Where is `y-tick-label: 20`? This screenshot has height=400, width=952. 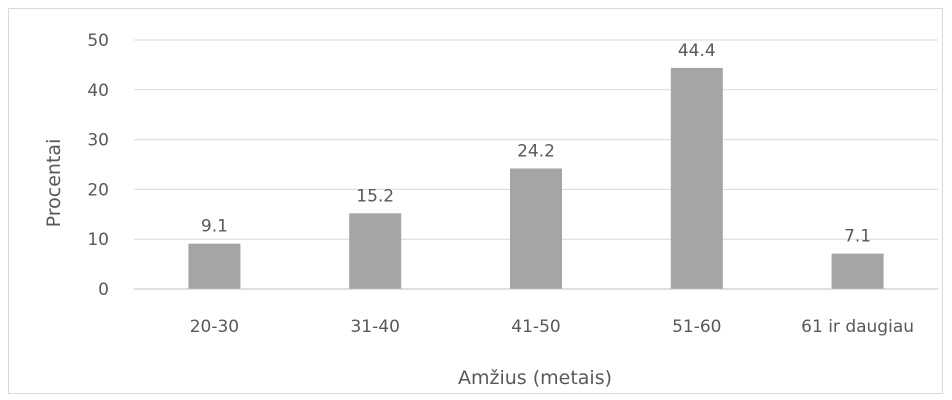 y-tick-label: 20 is located at coordinates (98, 190).